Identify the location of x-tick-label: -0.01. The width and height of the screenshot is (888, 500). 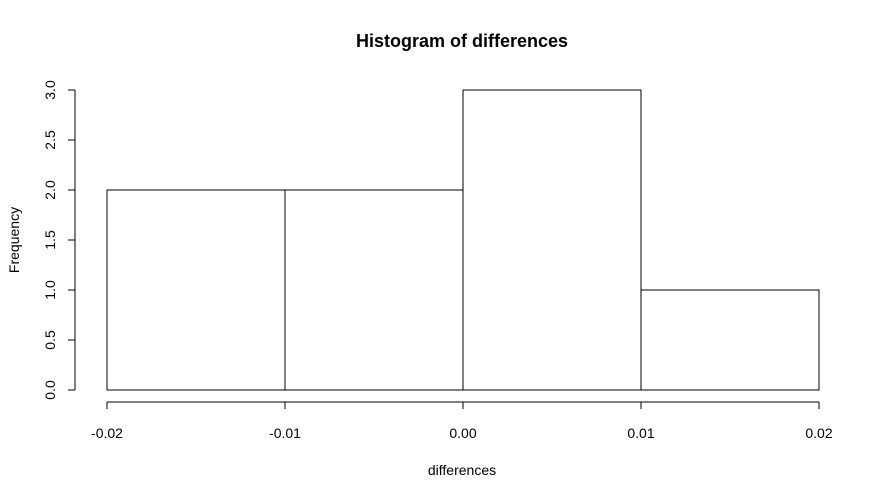
(285, 433).